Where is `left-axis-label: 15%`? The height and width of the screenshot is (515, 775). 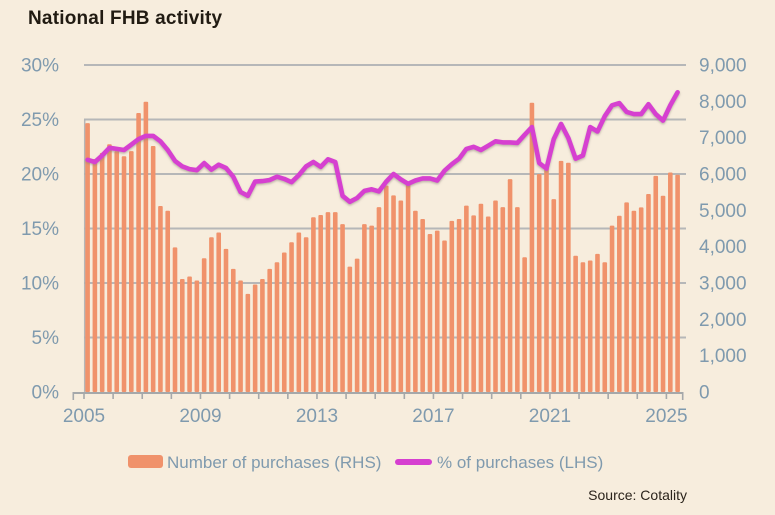
left-axis-label: 15% is located at coordinates (40, 229).